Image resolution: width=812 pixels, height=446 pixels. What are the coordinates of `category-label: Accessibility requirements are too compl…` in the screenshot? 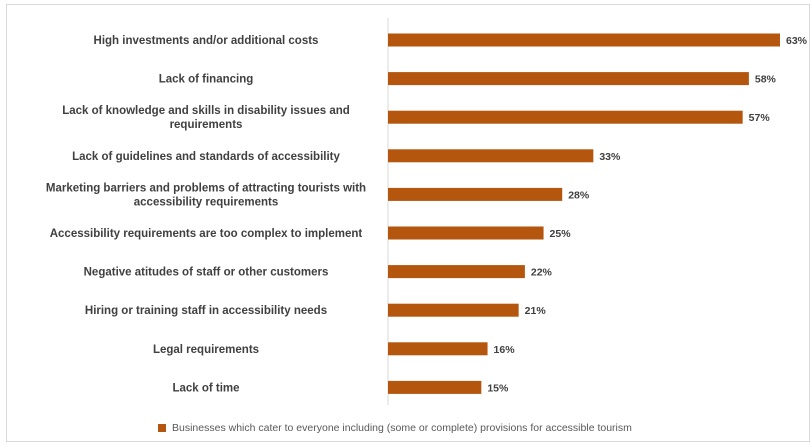 It's located at (206, 234).